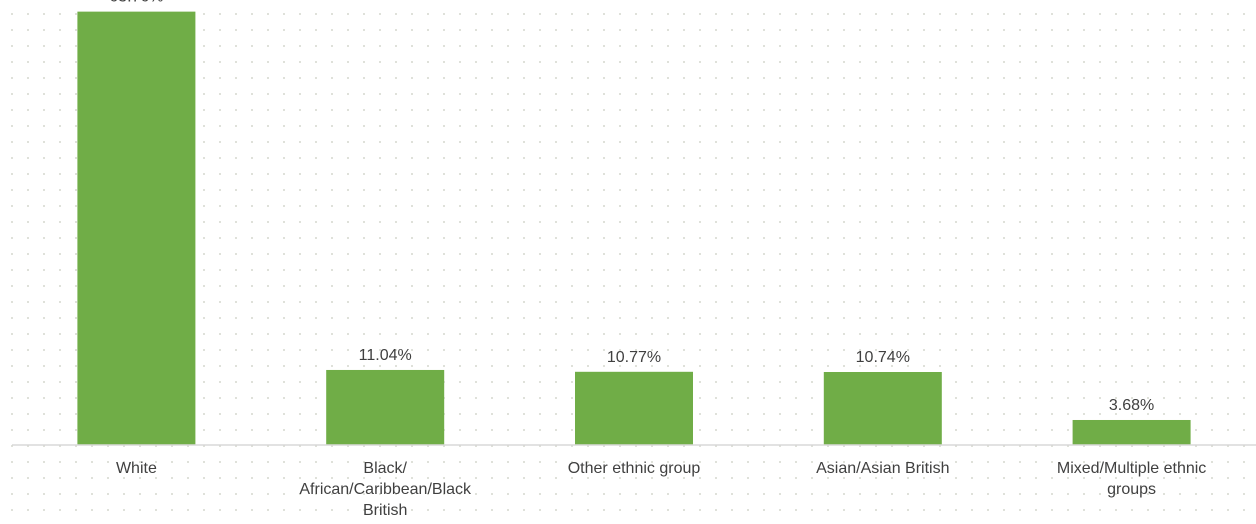 The width and height of the screenshot is (1256, 524). Describe the element at coordinates (385, 355) in the screenshot. I see `data-label: 11.04%` at that location.